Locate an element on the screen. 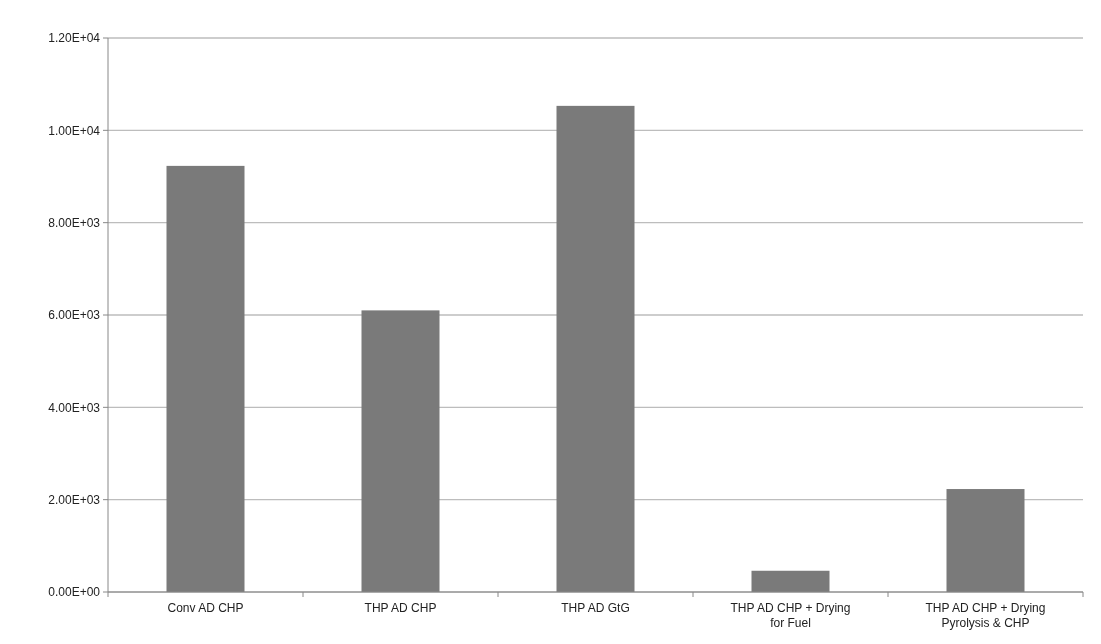 Image resolution: width=1101 pixels, height=644 pixels. y-tick-label: 8.00E+03 is located at coordinates (74, 222).